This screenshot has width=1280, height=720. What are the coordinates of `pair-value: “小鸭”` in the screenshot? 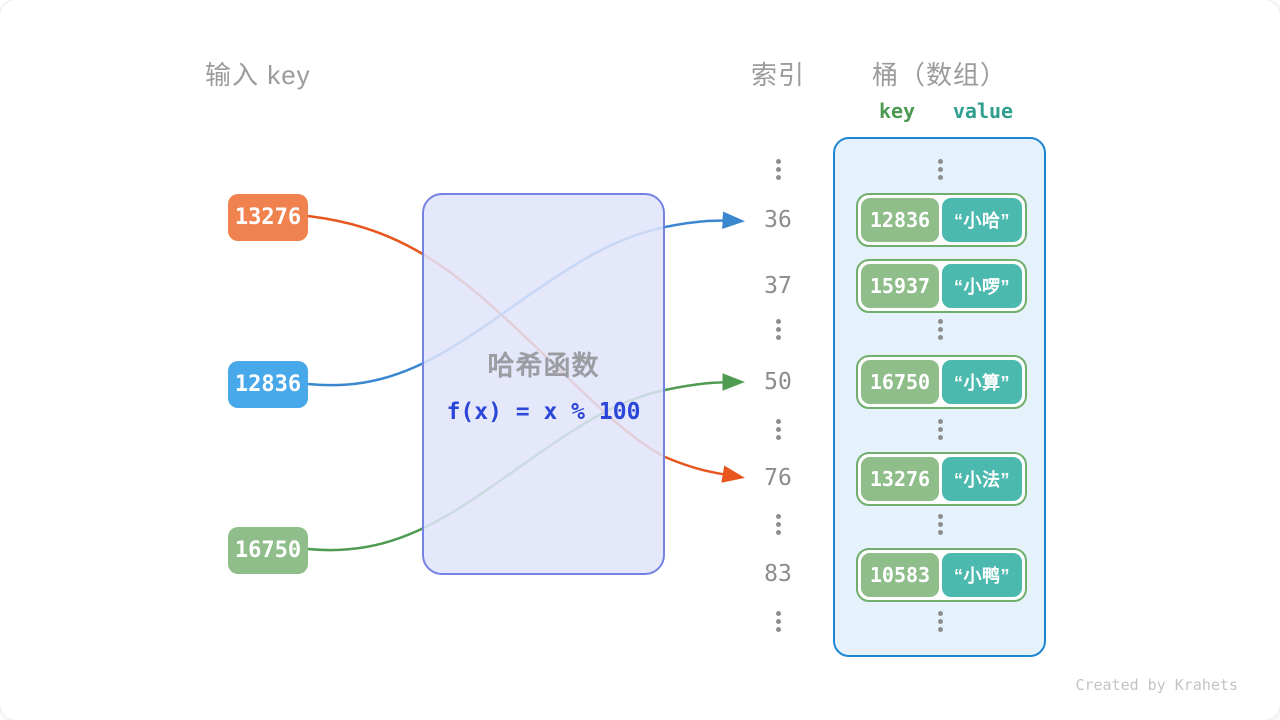 It's located at (982, 575).